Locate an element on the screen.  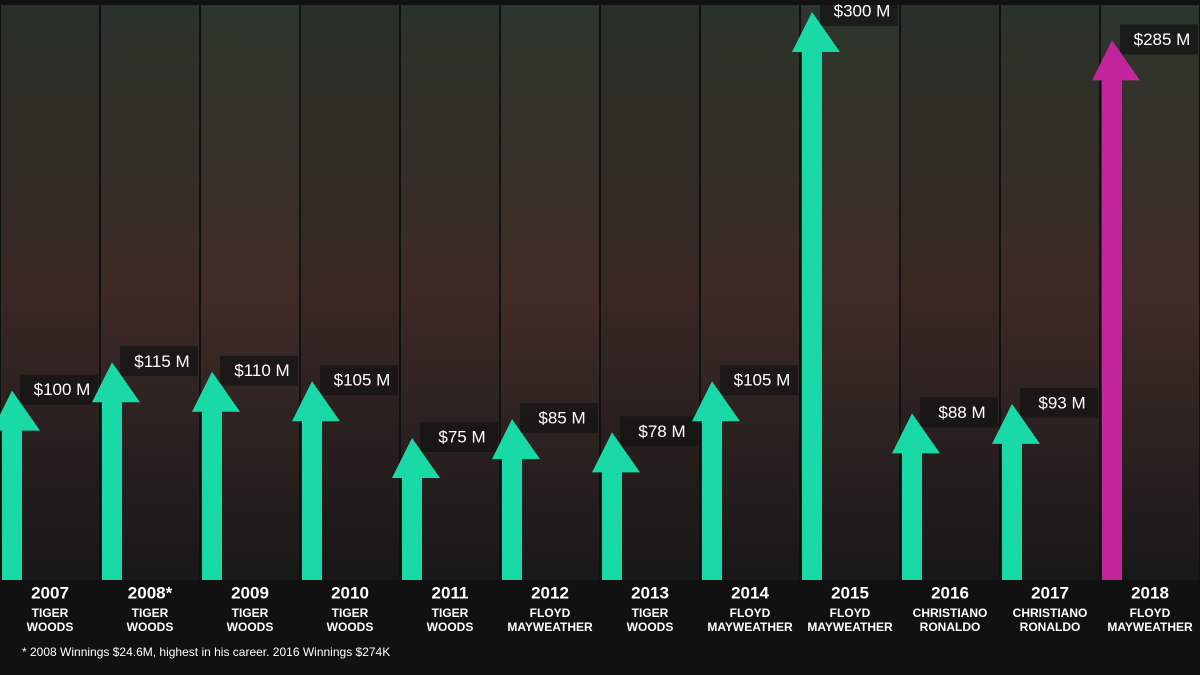
value-label: $85 M is located at coordinates (561, 418).